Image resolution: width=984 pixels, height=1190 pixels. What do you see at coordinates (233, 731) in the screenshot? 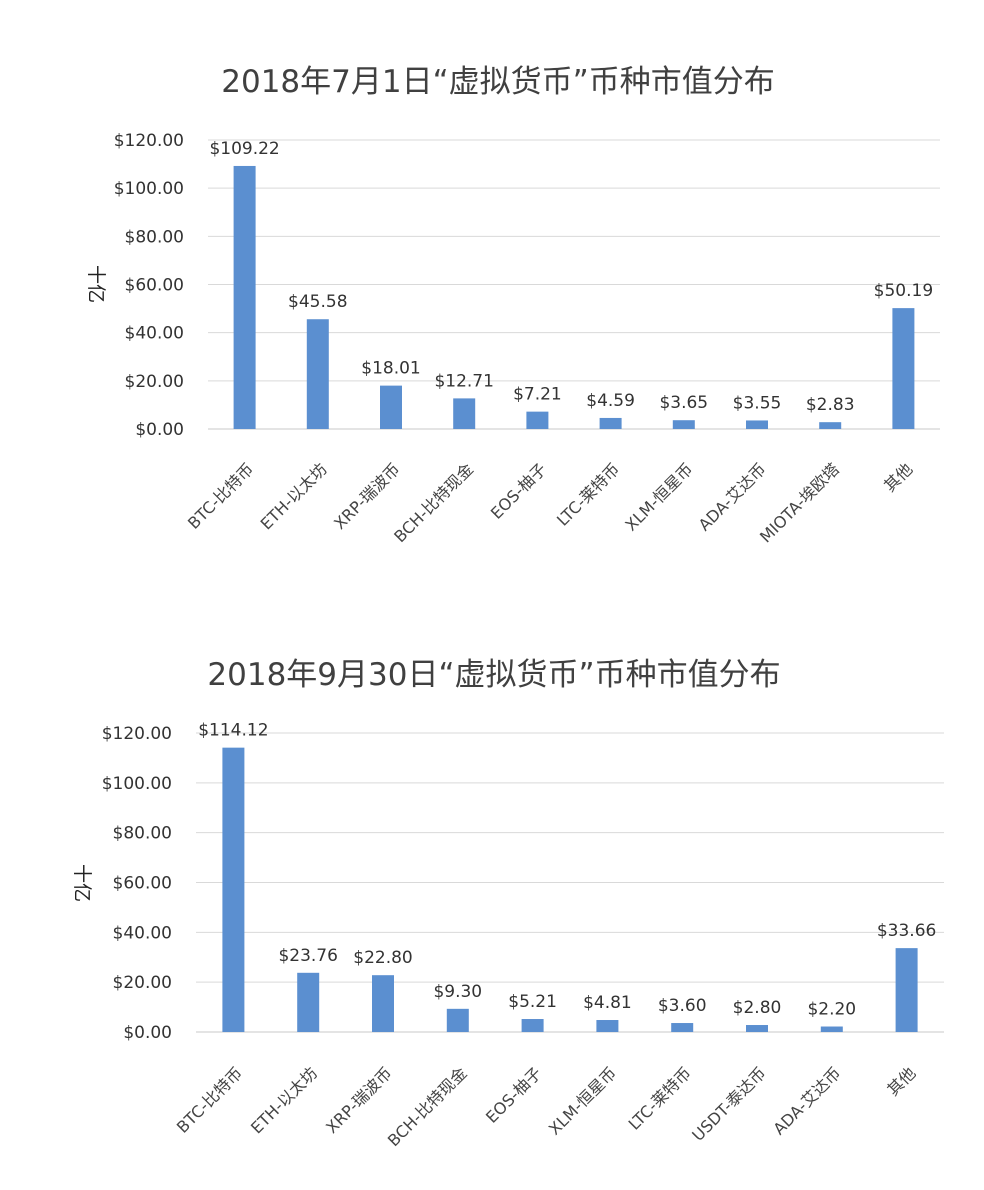
I see `data-label: $114.12` at bounding box center [233, 731].